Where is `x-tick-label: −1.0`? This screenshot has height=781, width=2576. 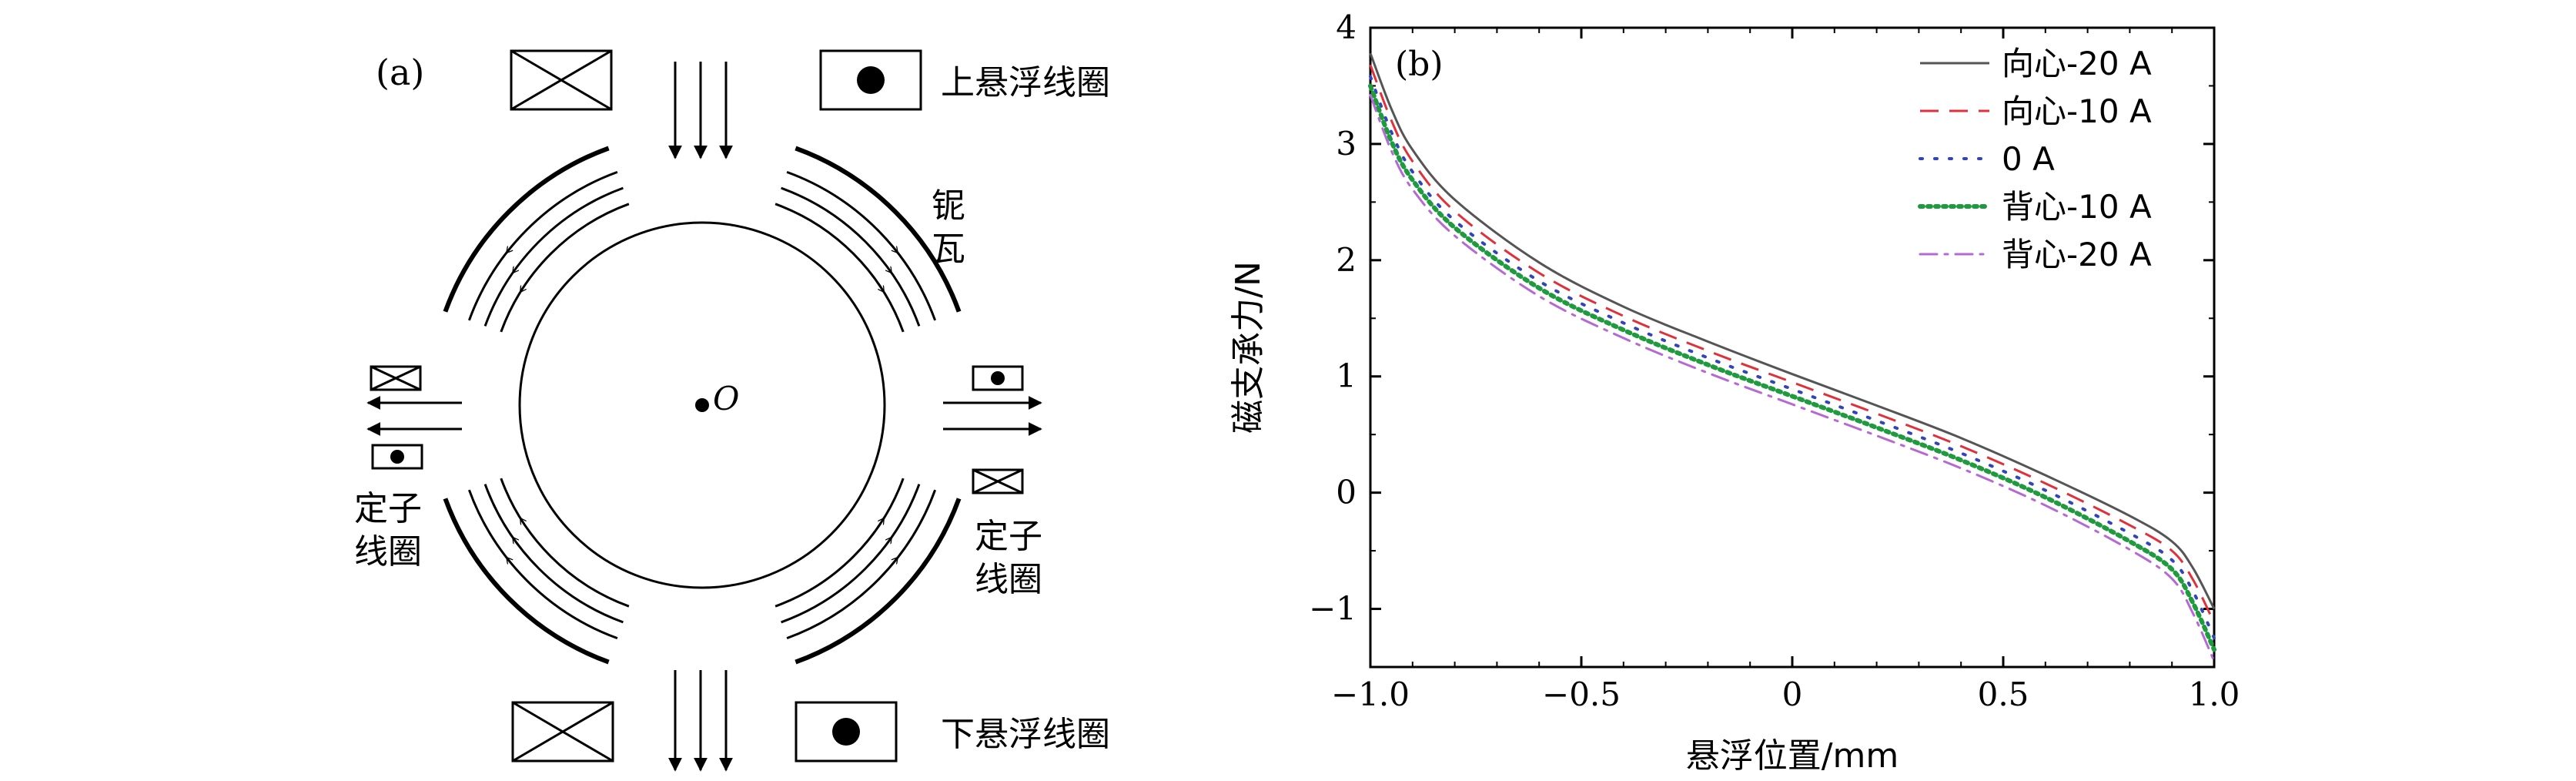 x-tick-label: −1.0 is located at coordinates (1371, 694).